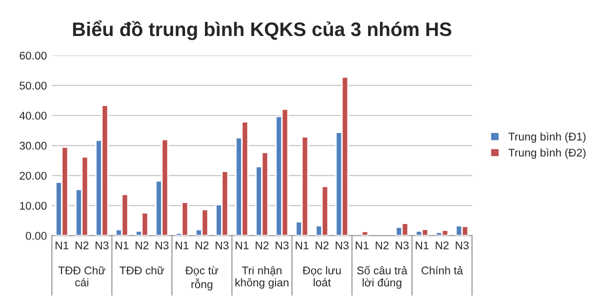  What do you see at coordinates (547, 137) in the screenshot?
I see `legend-label: Trung bình (Đ1)` at bounding box center [547, 137].